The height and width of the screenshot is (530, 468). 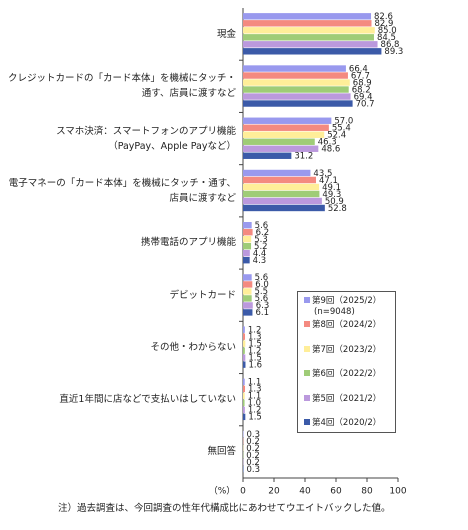 What do you see at coordinates (347, 301) in the screenshot?
I see `legend-label: 第9回（2025/2）` at bounding box center [347, 301].